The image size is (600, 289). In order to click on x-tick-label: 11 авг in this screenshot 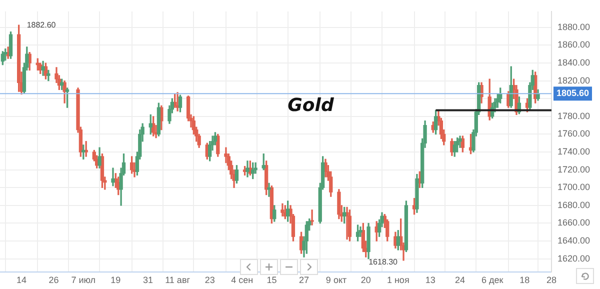, I will do `click(178, 280)`.